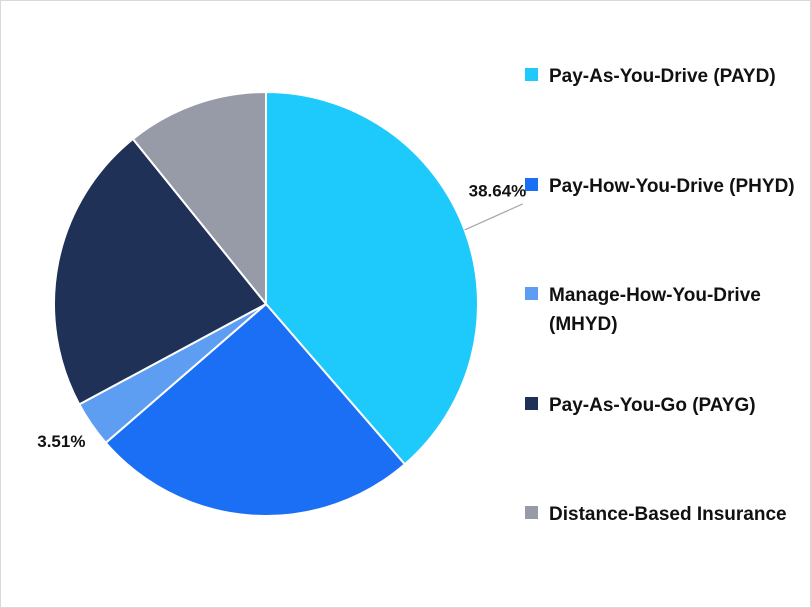 The image size is (811, 608). I want to click on legend-item: Pay-As-You-Go (PAYG), so click(662, 405).